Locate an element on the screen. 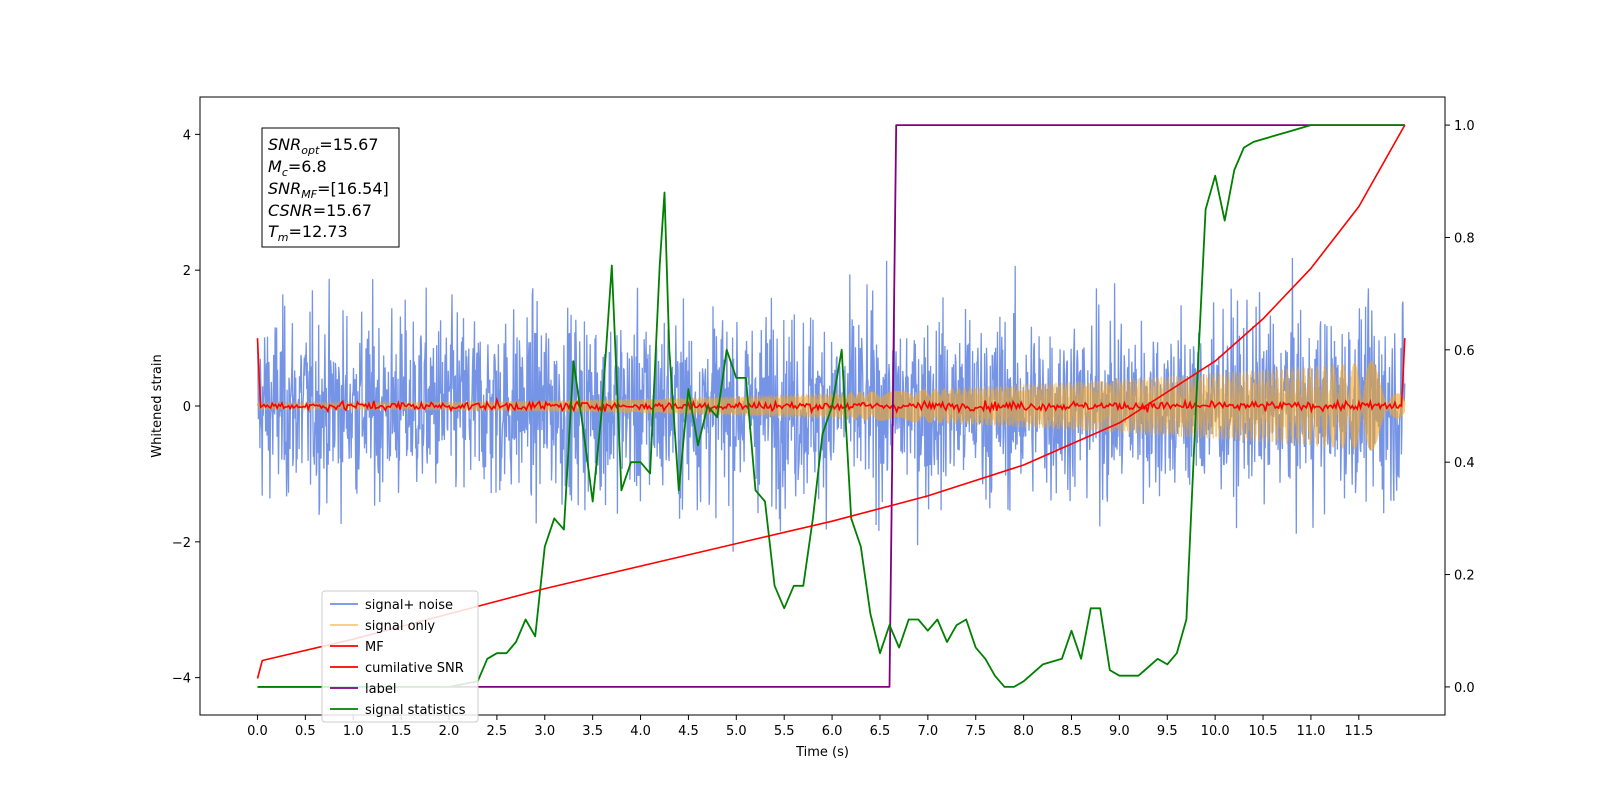 The height and width of the screenshot is (800, 1600). info-snr-mf: SNRMF=[16.54] is located at coordinates (328, 190).